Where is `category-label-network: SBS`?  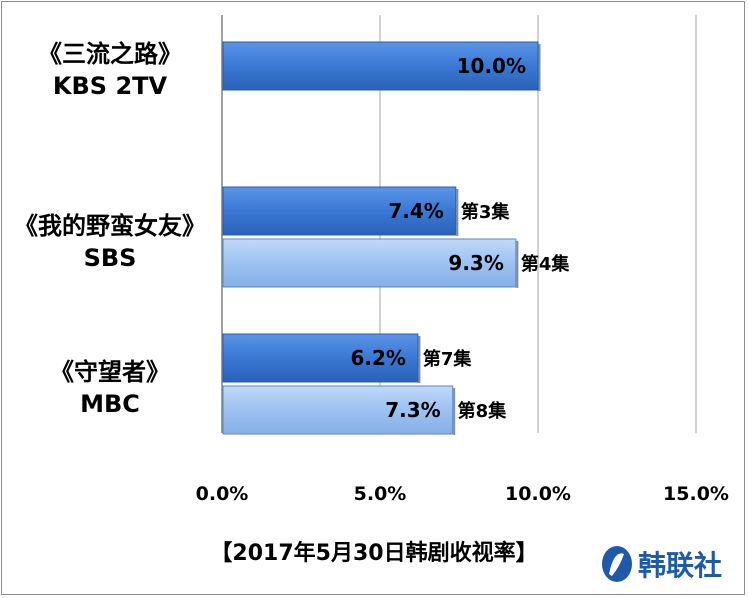
category-label-network: SBS is located at coordinates (110, 258).